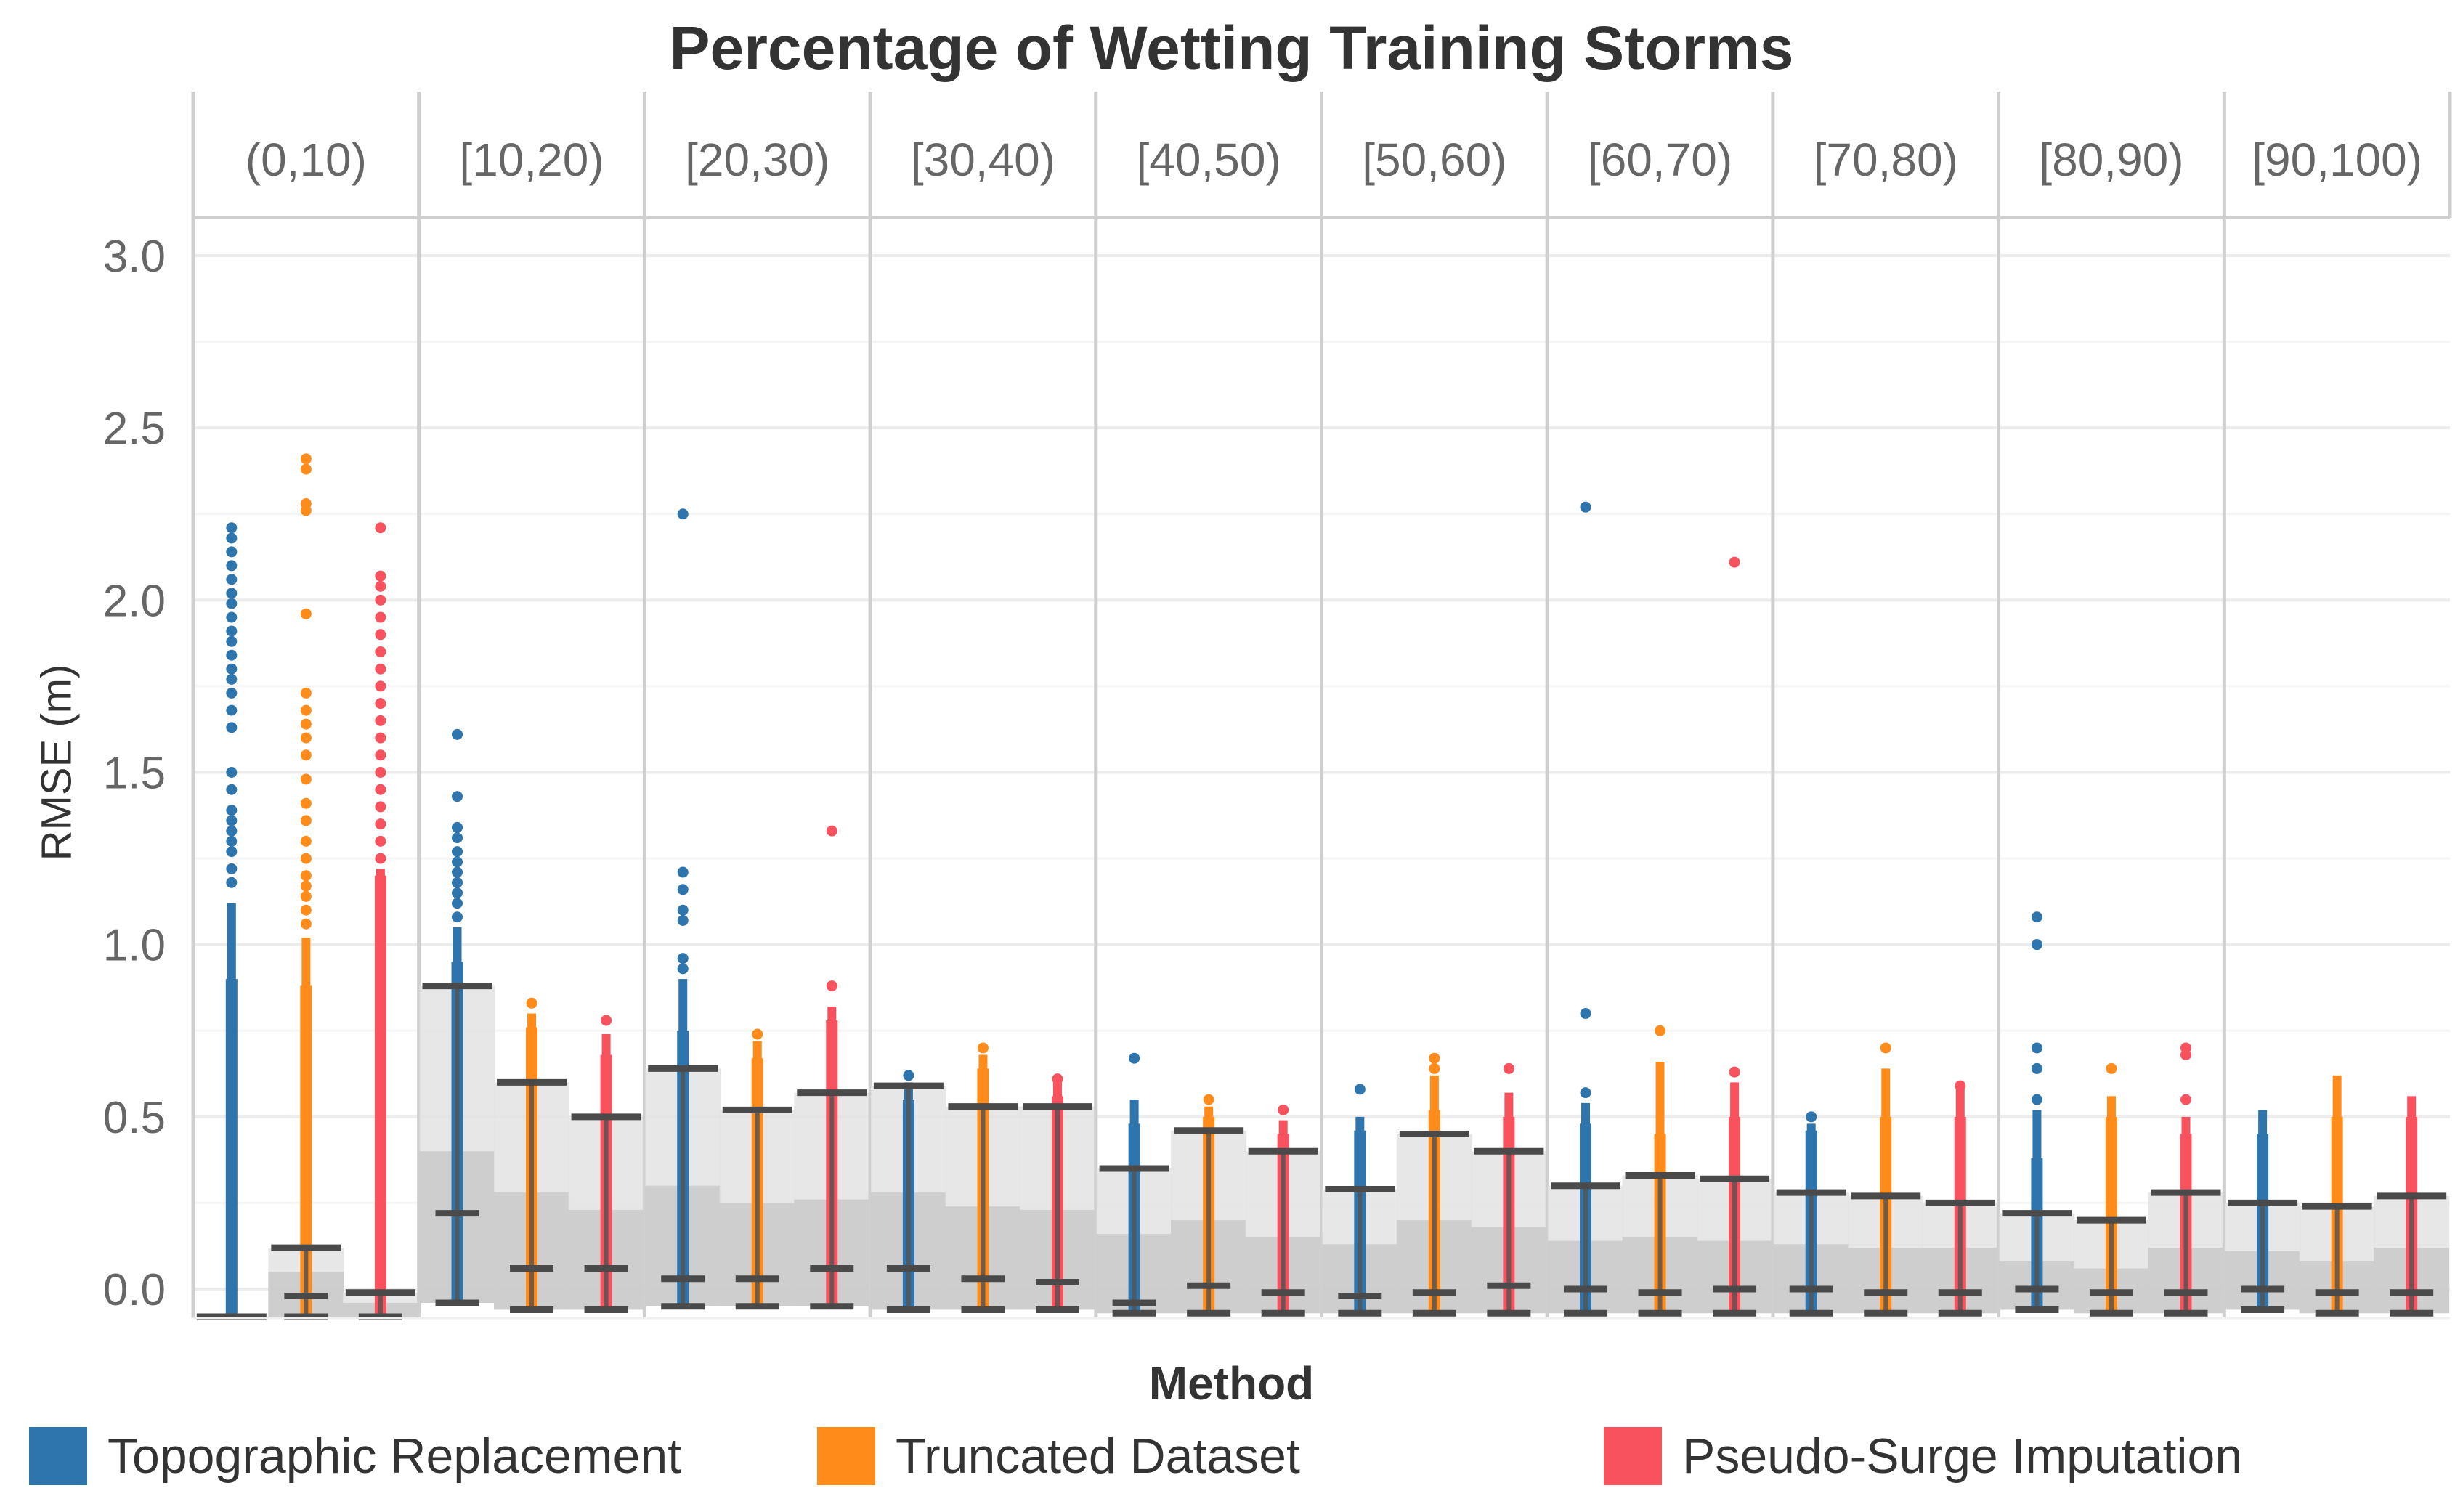  Describe the element at coordinates (58, 1456) in the screenshot. I see `legend-swatch-topographic` at that location.